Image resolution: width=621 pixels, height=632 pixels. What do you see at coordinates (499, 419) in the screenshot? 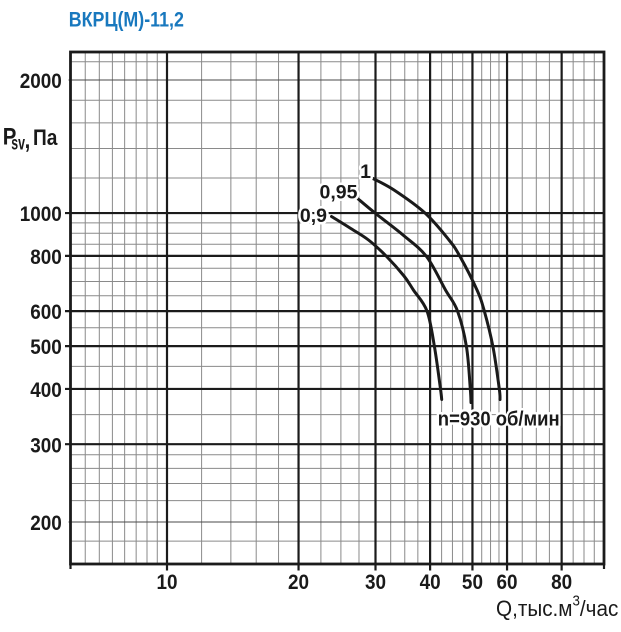
I see `svg-text: n=930 об/мин` at bounding box center [499, 419].